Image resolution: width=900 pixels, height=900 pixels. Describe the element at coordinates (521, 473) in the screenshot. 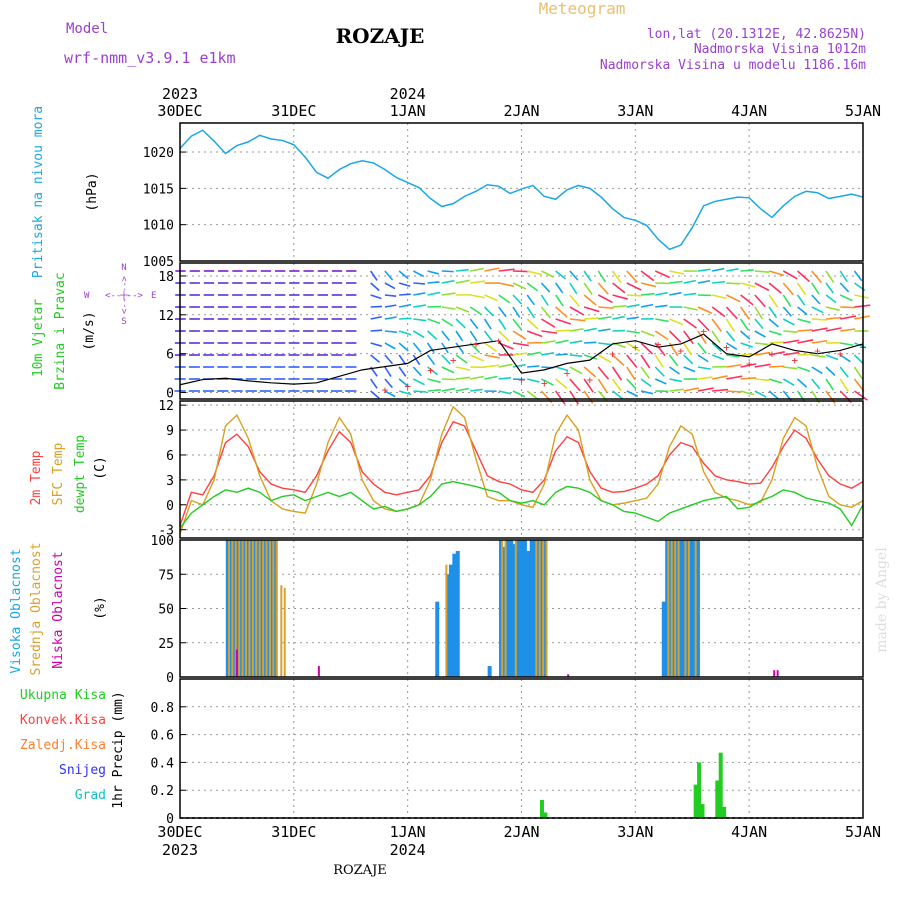

I see `temp-line-t2m` at that location.